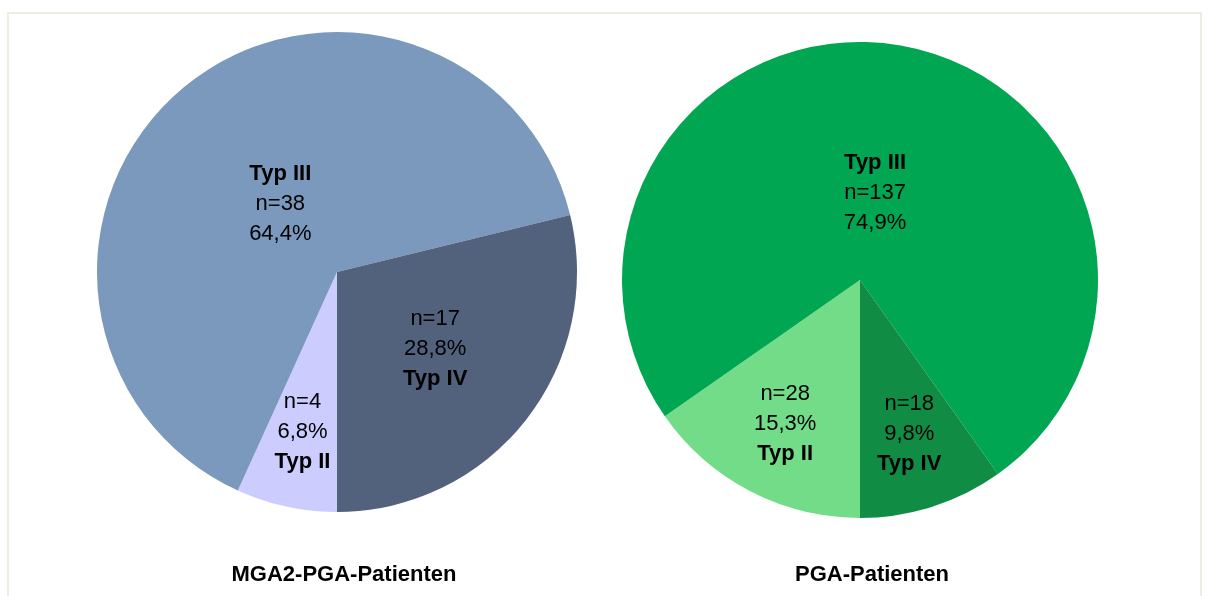  I want to click on text: MGA2-PGA-Patienten, so click(344, 574).